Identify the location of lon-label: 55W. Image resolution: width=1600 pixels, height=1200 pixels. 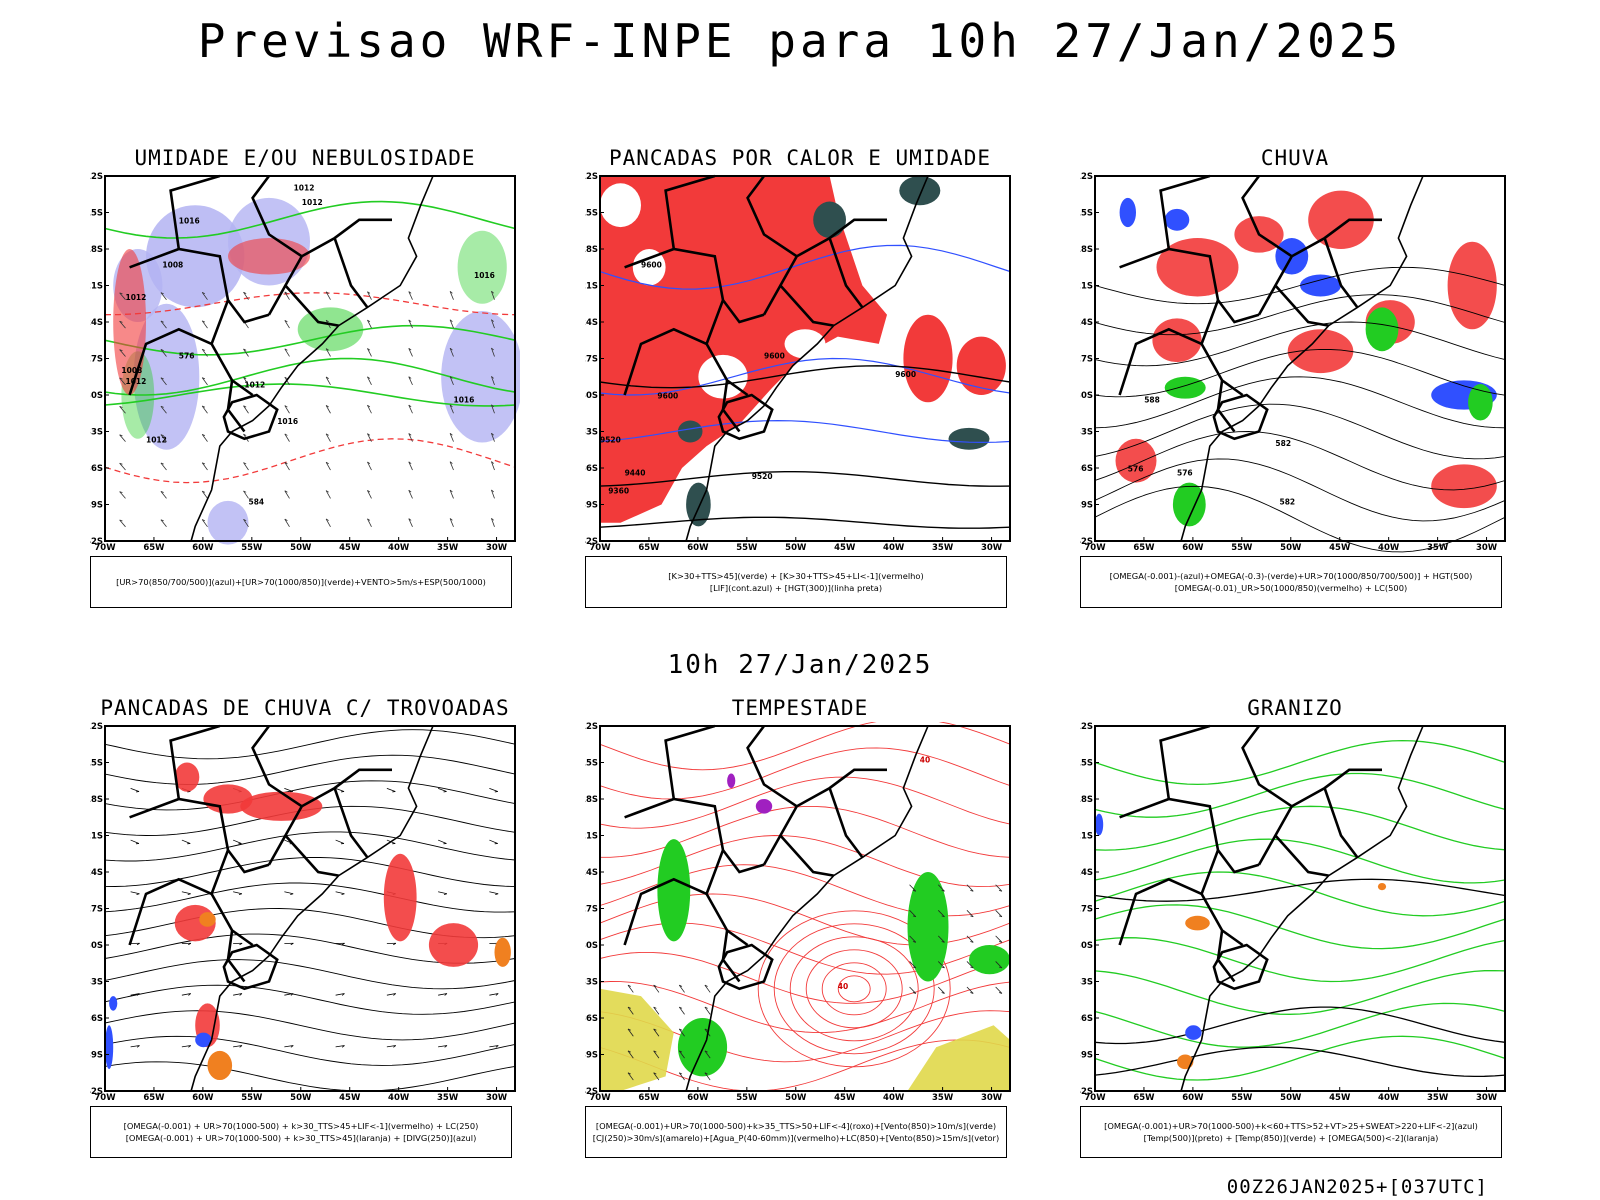
(747, 1098).